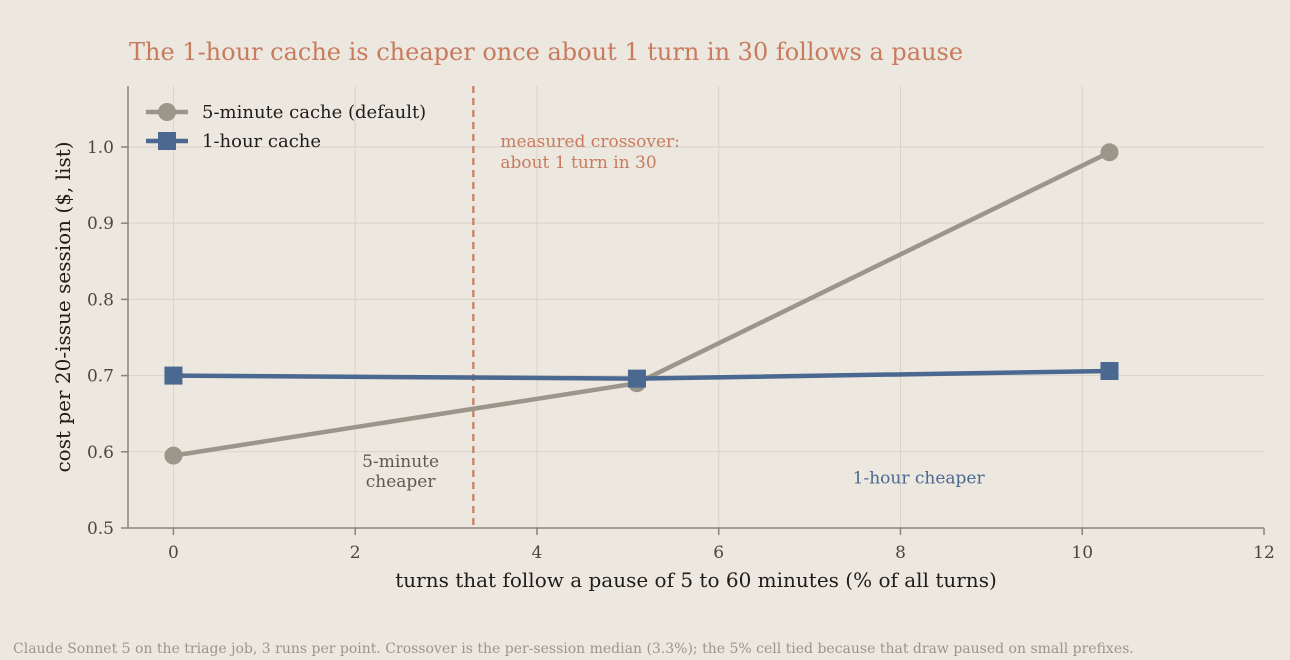  I want to click on y-tick-label: 0.6, so click(100, 453).